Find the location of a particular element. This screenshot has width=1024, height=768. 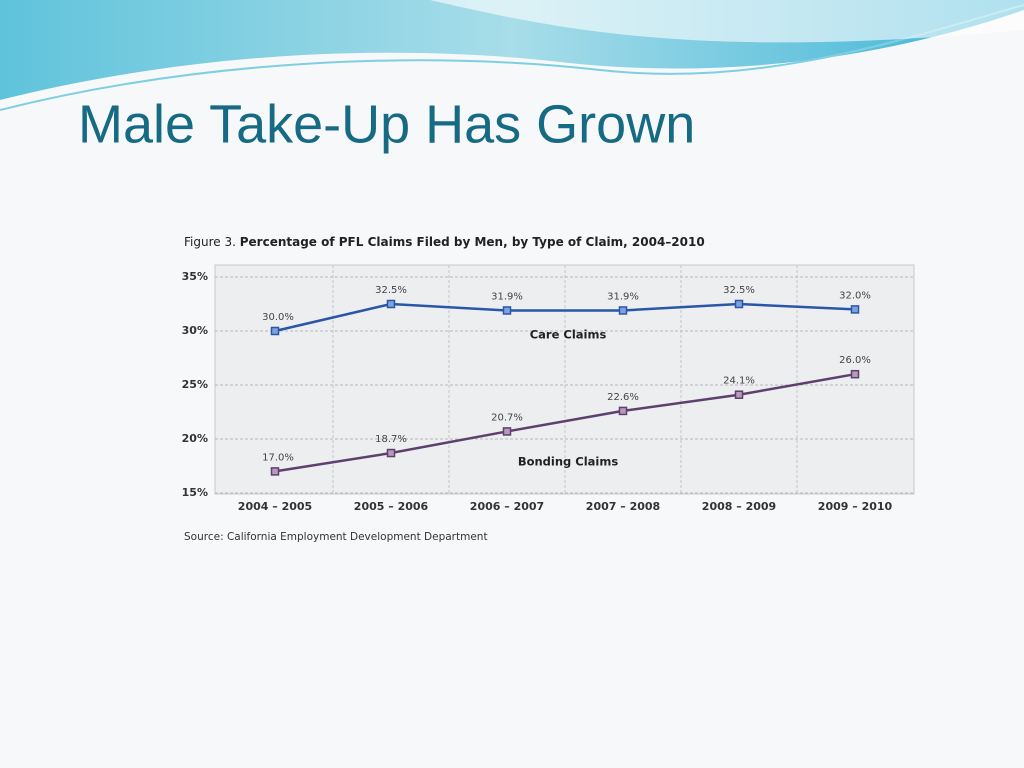

value-label: 18.7% is located at coordinates (391, 439).